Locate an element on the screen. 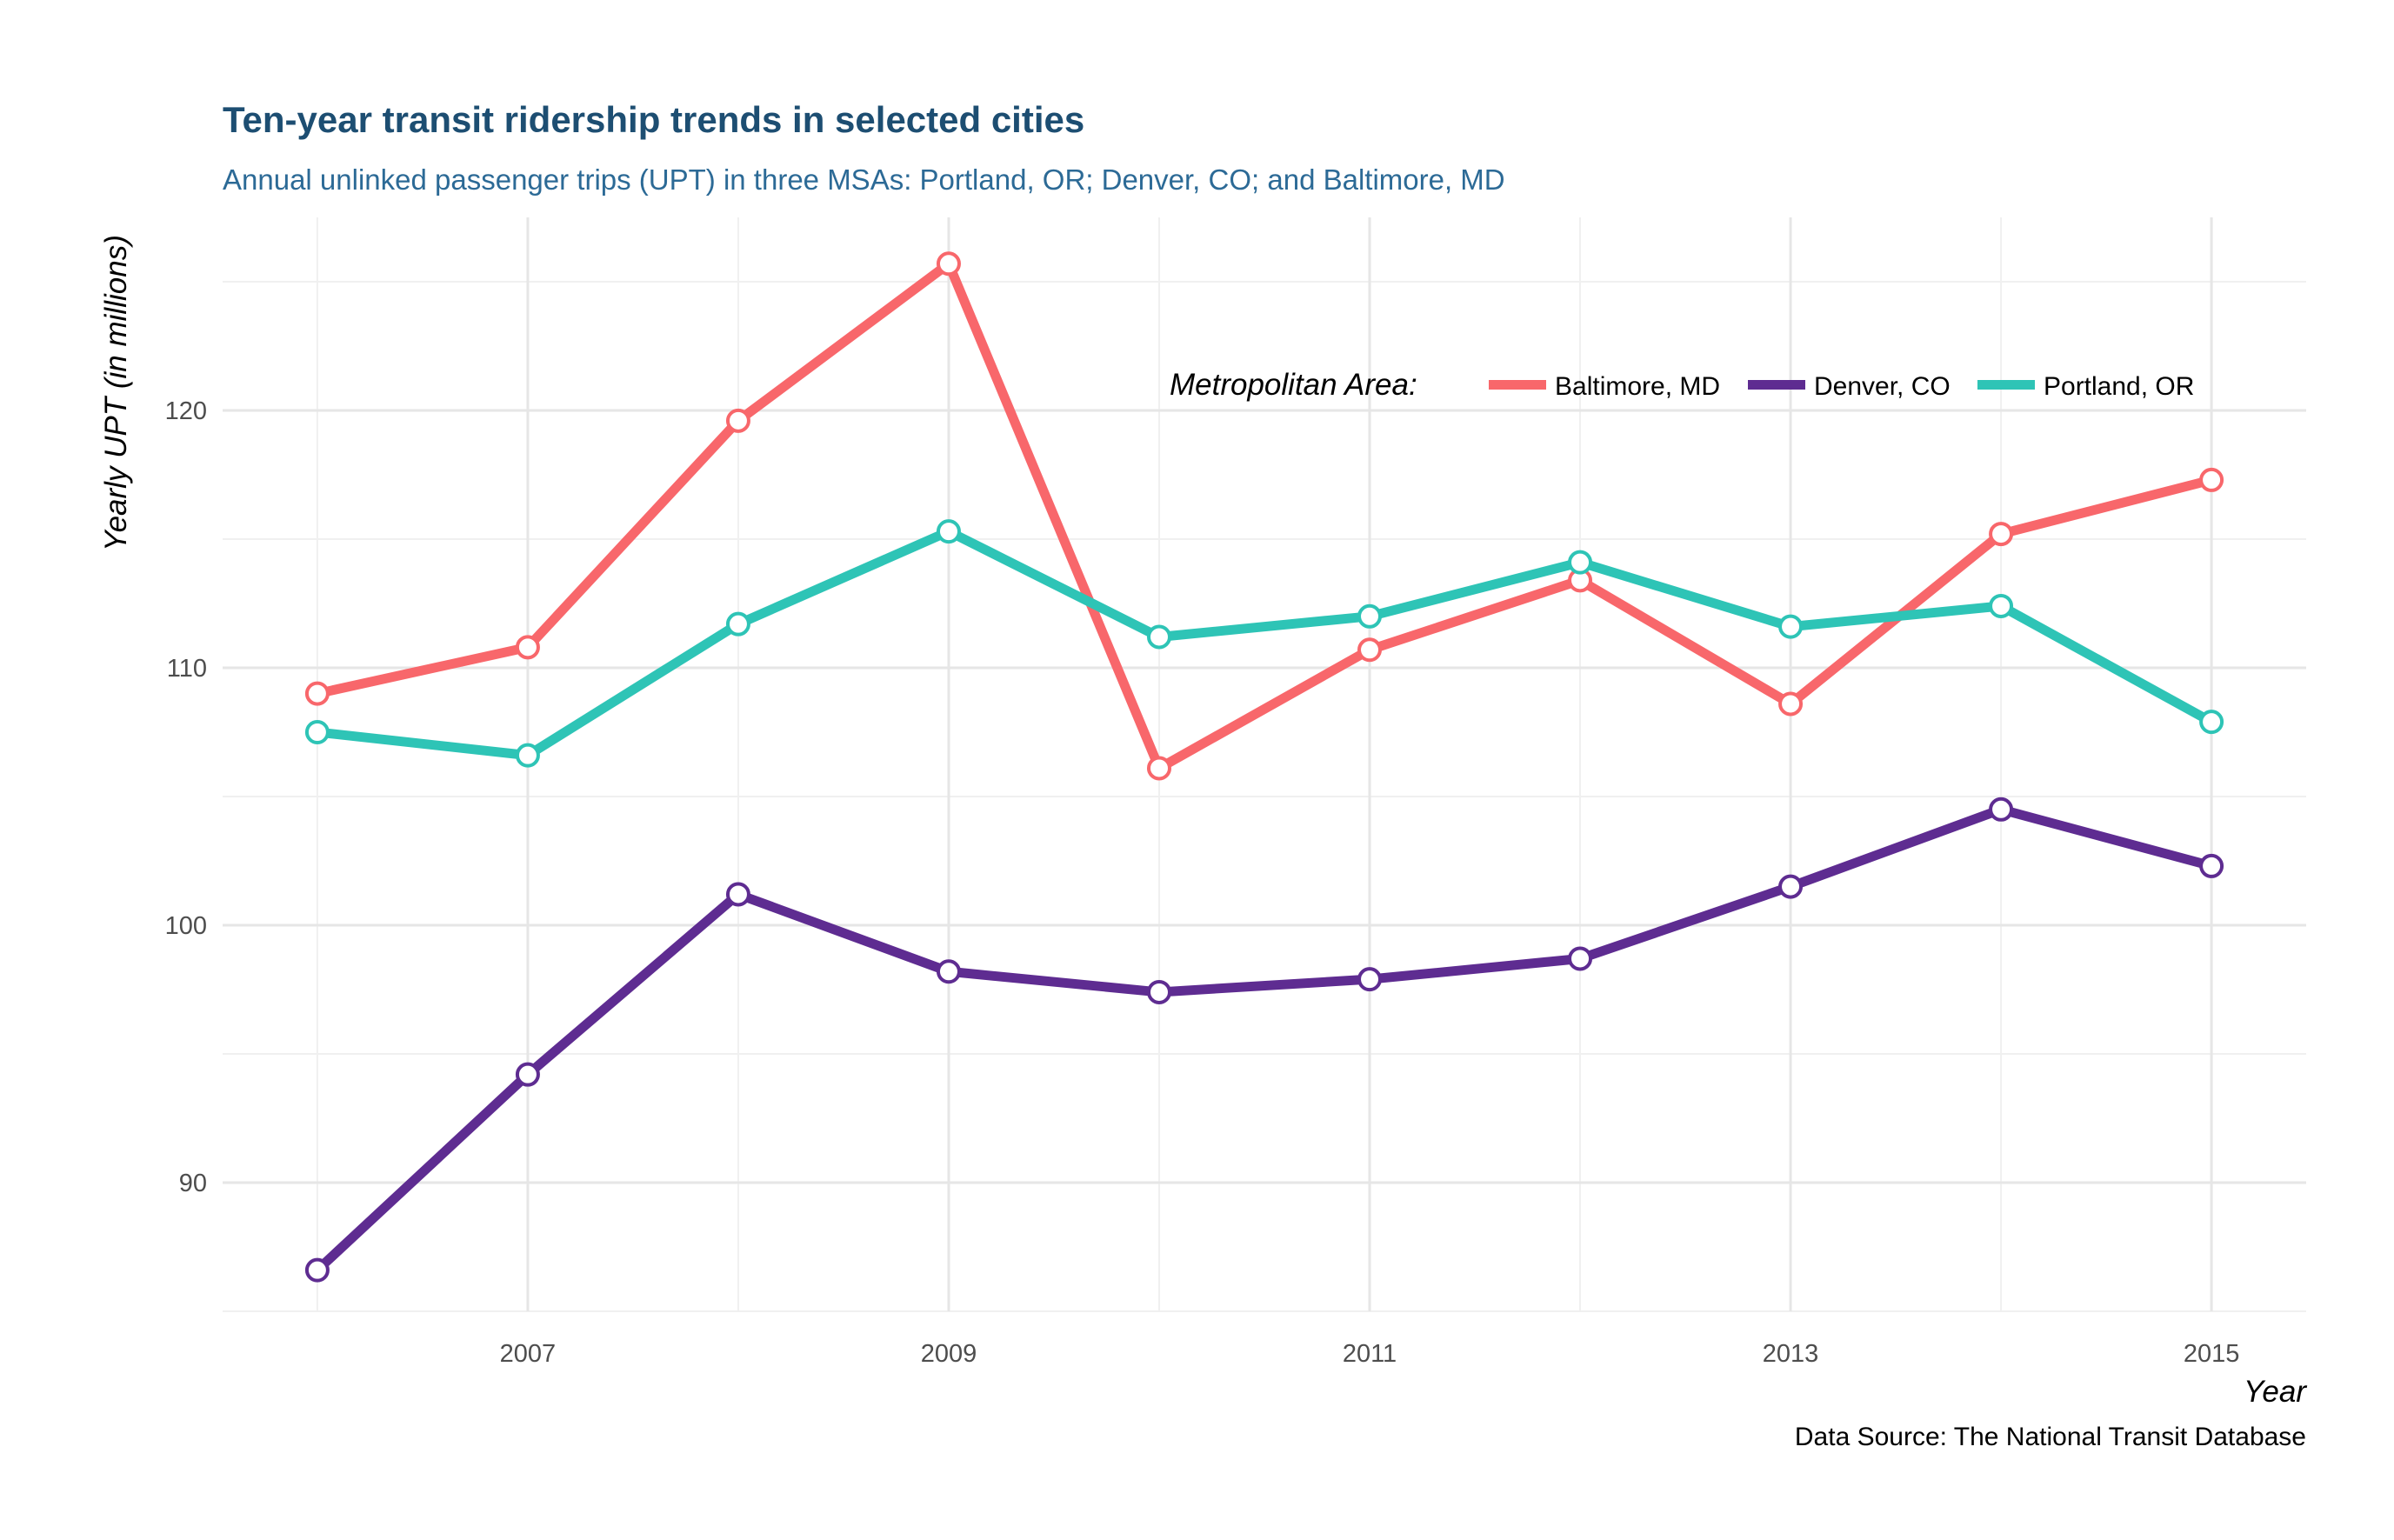  legend-label-portland-or: Portland, OR is located at coordinates (2119, 386).